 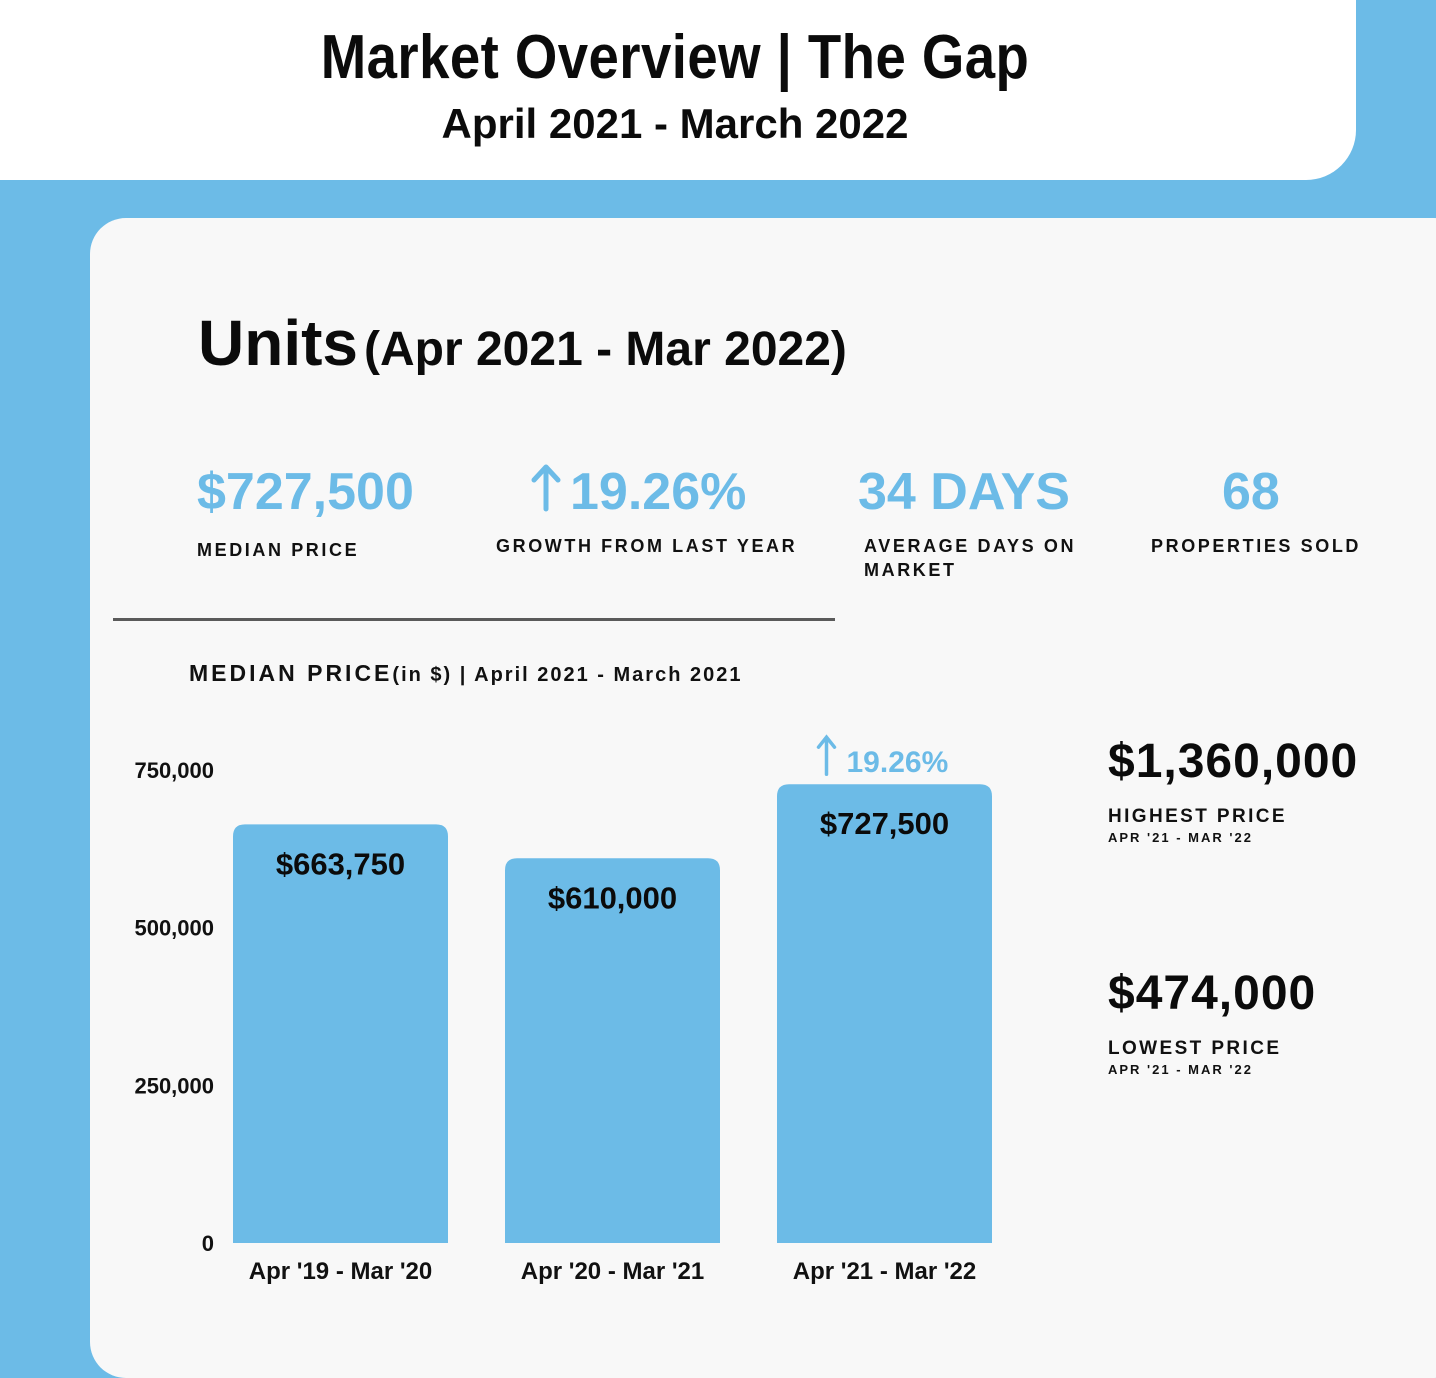 What do you see at coordinates (278, 343) in the screenshot?
I see `section-title-main: Units` at bounding box center [278, 343].